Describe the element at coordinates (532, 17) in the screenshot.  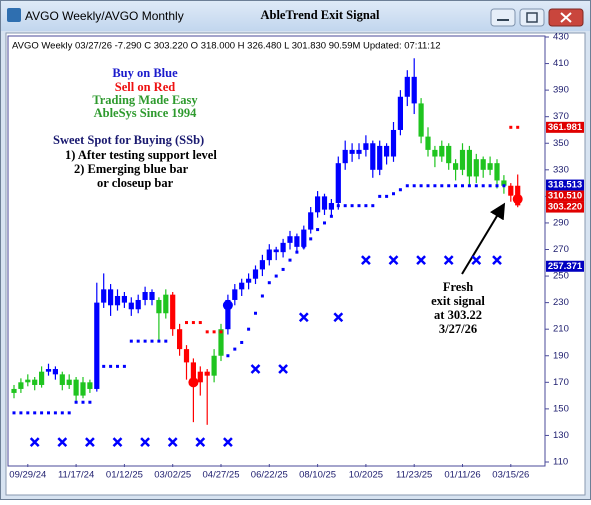
I see `maximize-button` at that location.